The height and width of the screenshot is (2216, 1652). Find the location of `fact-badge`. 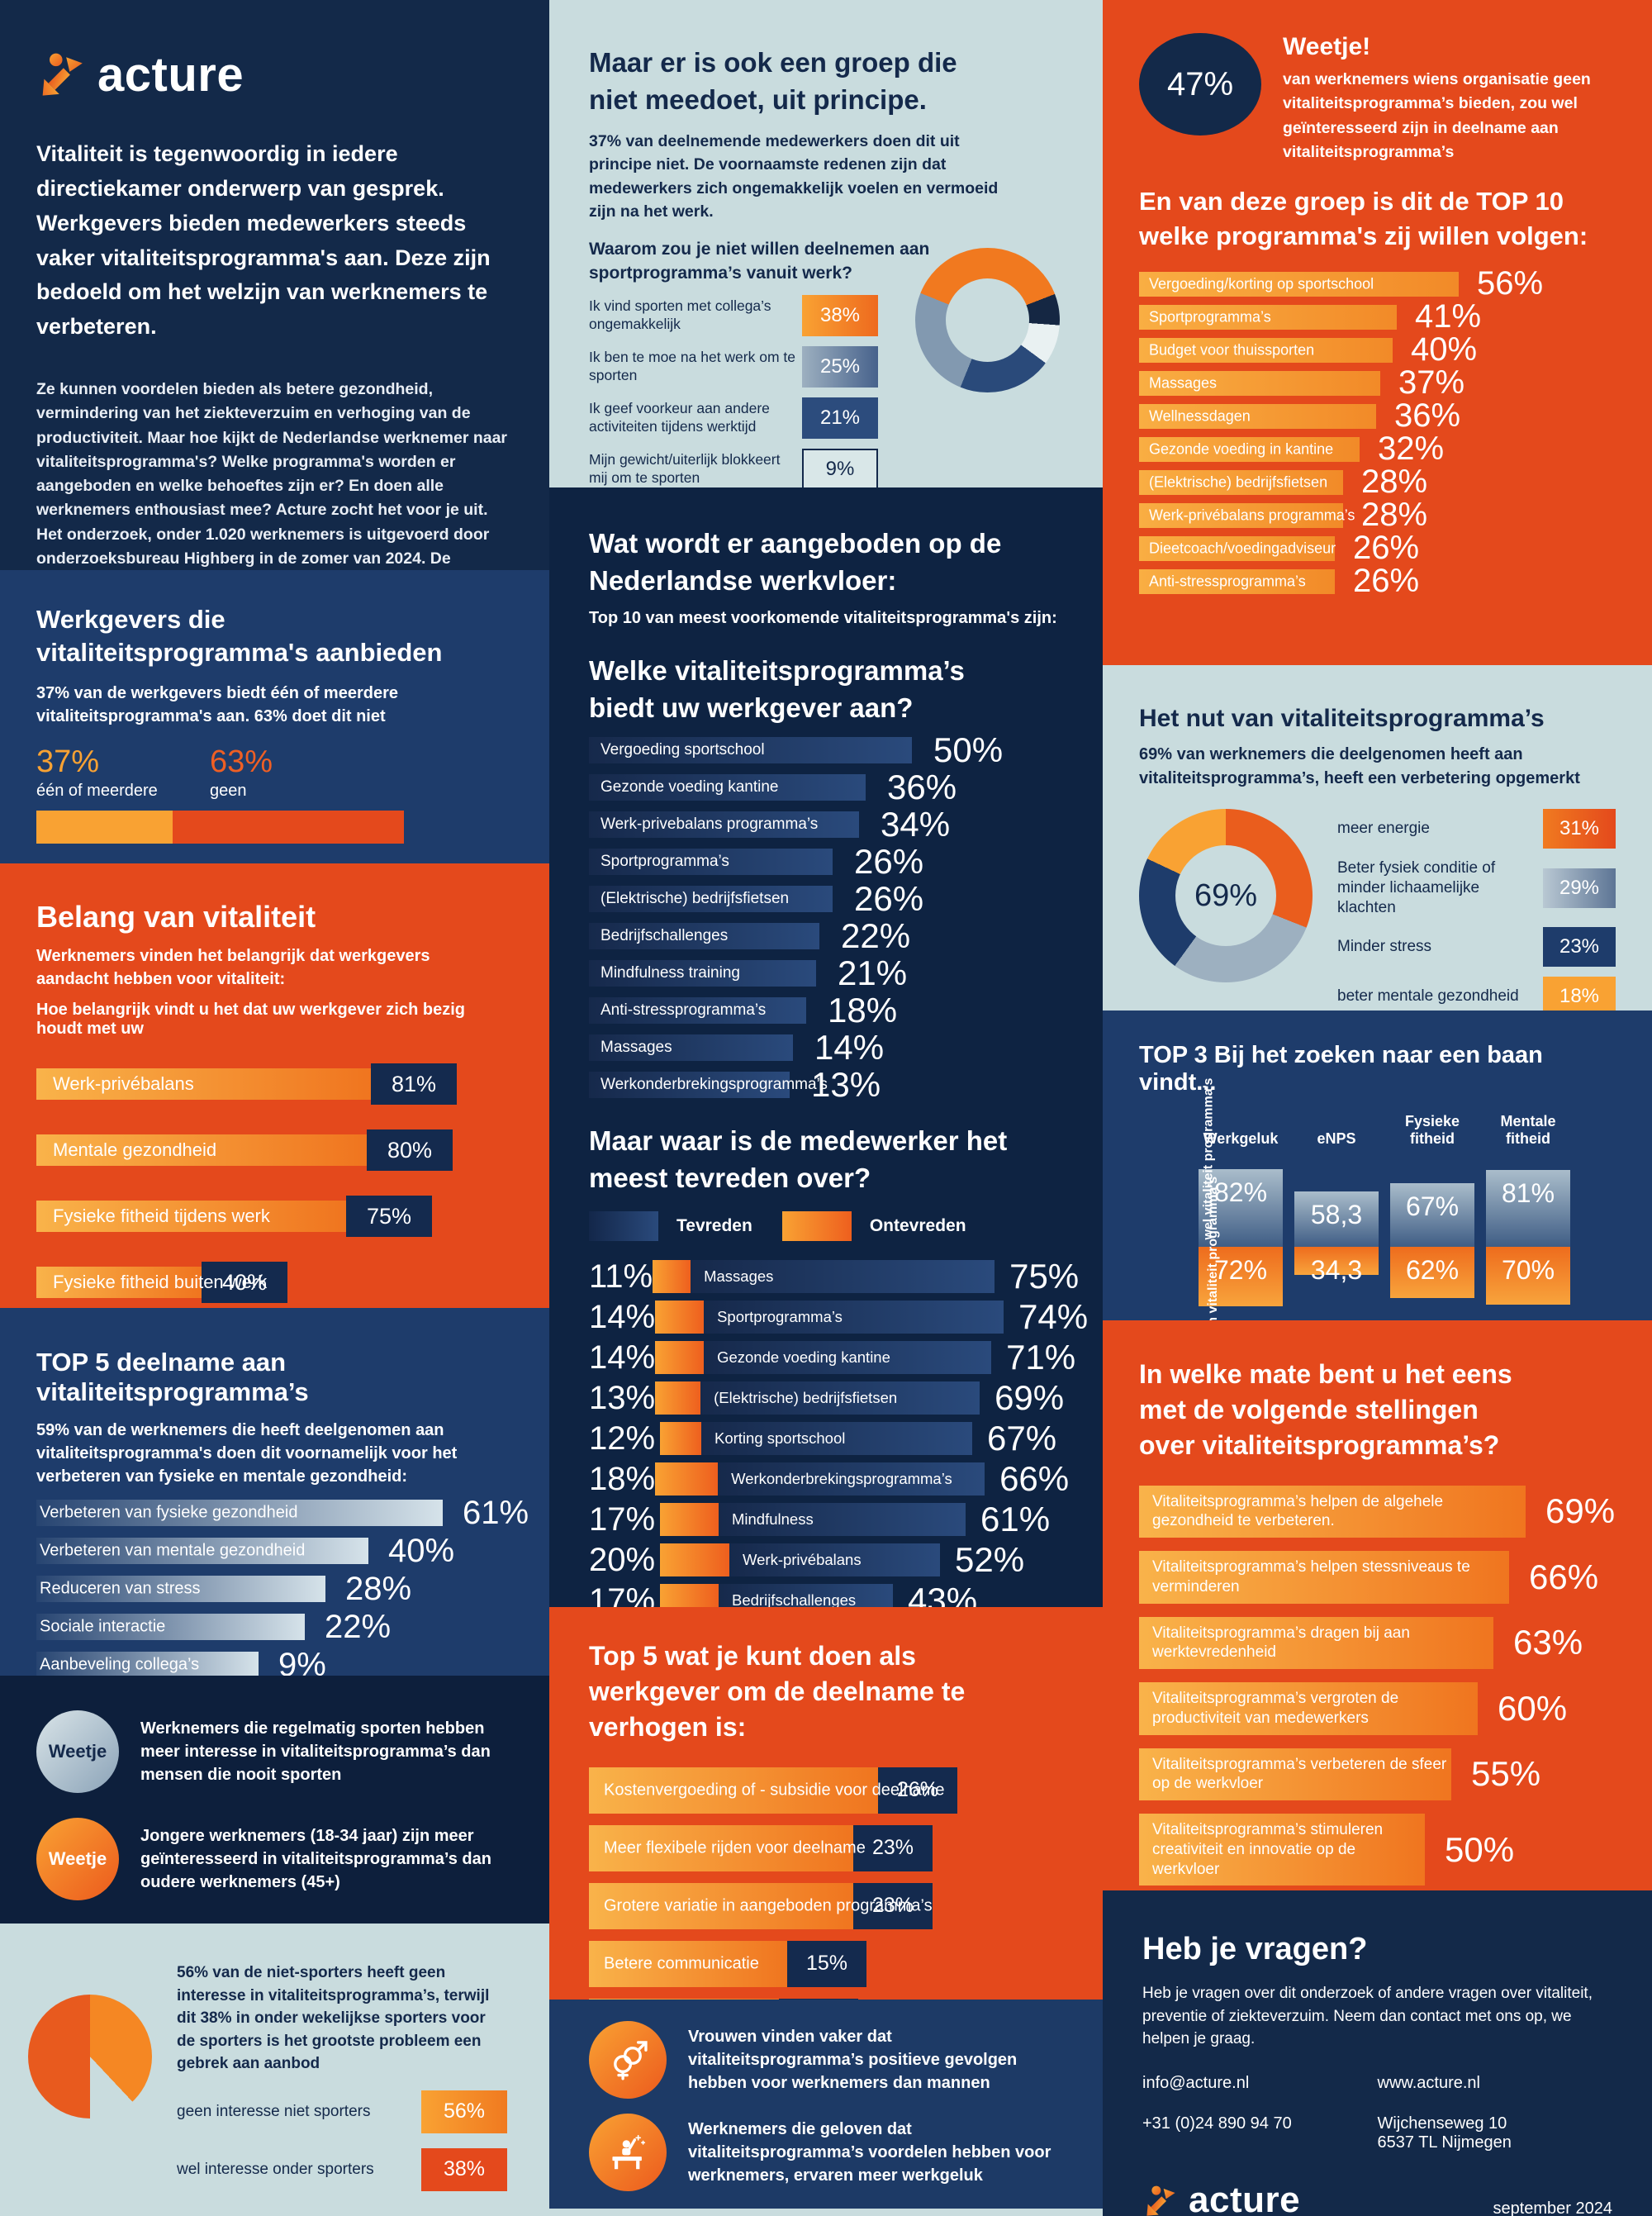

fact-badge is located at coordinates (628, 2060).